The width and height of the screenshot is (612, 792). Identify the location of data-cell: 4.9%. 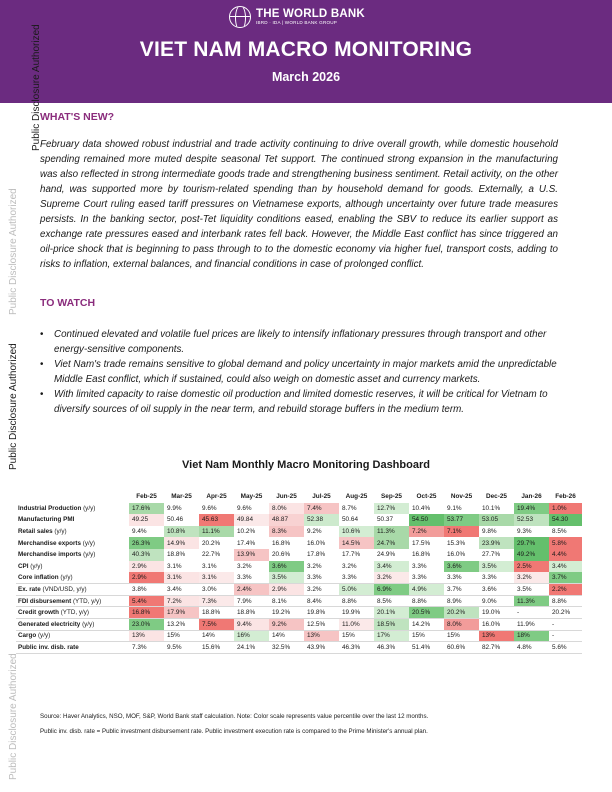
(426, 589).